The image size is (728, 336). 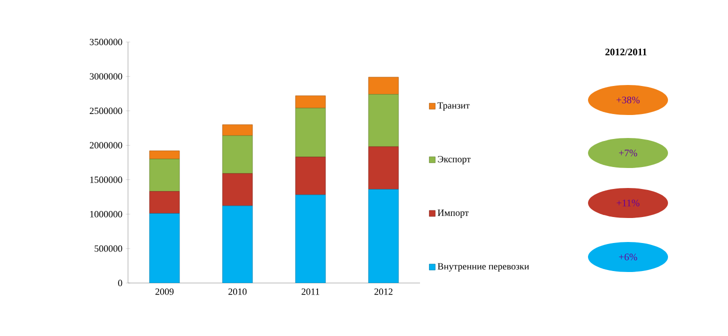 I want to click on legend-label: Внутренние перевозки, so click(x=483, y=267).